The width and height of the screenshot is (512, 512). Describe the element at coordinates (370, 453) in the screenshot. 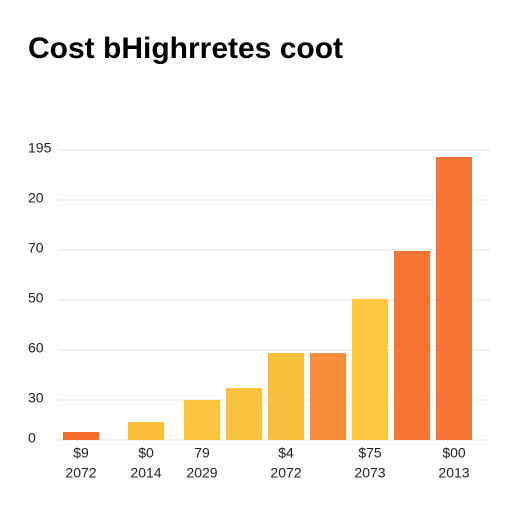

I see `x-tick-label: $75` at that location.